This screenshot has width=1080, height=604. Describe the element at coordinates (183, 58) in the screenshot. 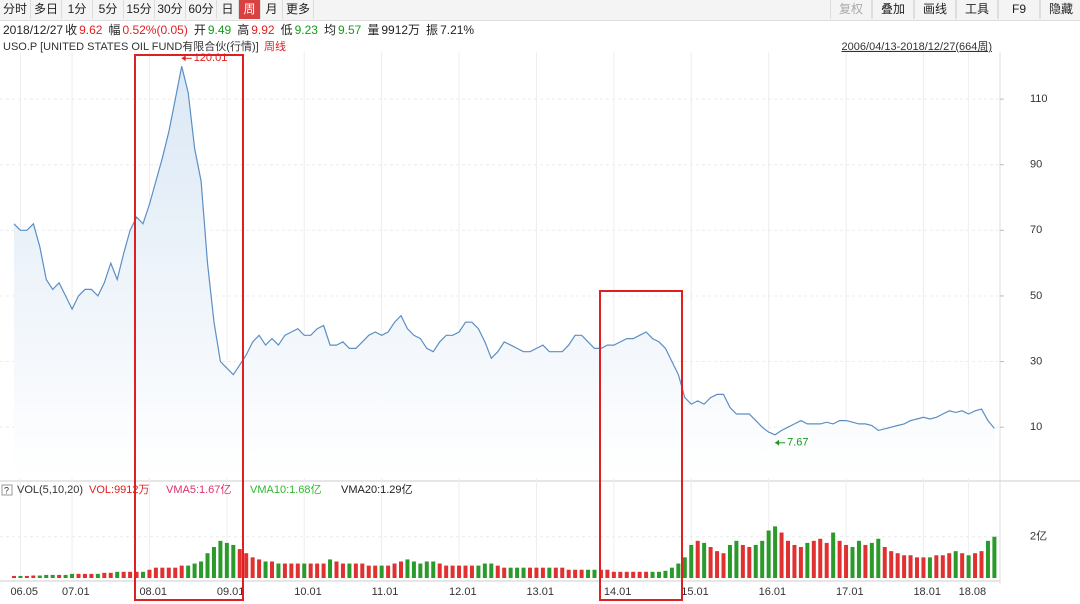

I see `annotation-arrowhead` at that location.